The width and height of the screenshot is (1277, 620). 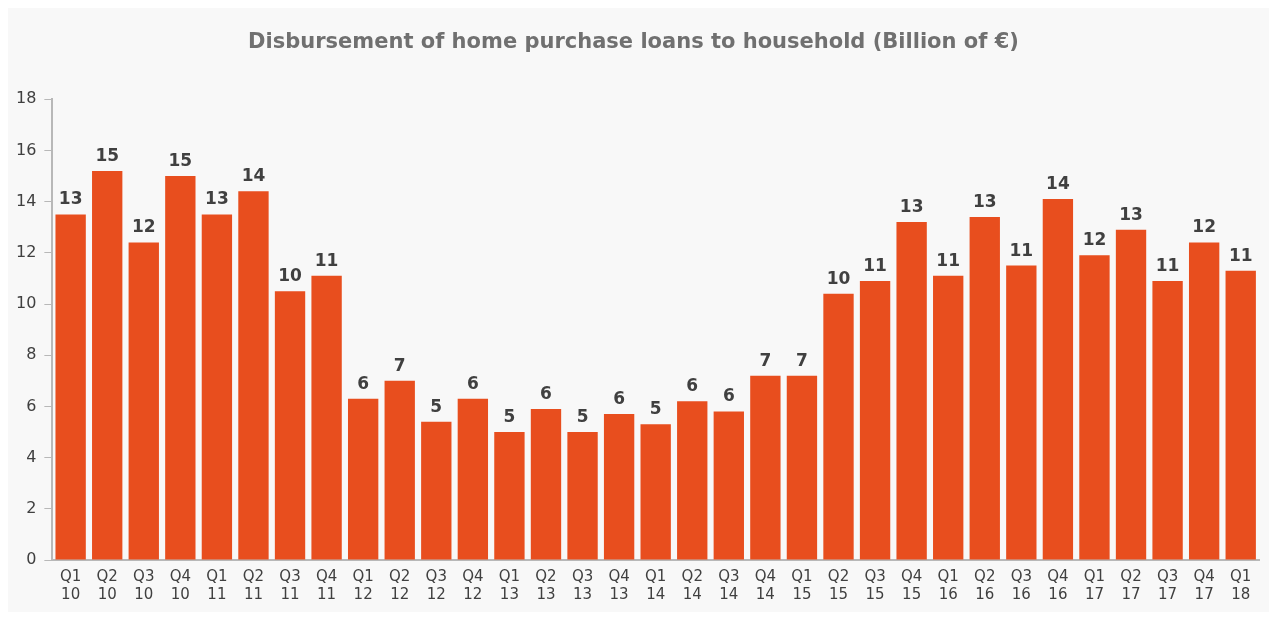 I want to click on x-tick-label: Q3 14, so click(x=729, y=584).